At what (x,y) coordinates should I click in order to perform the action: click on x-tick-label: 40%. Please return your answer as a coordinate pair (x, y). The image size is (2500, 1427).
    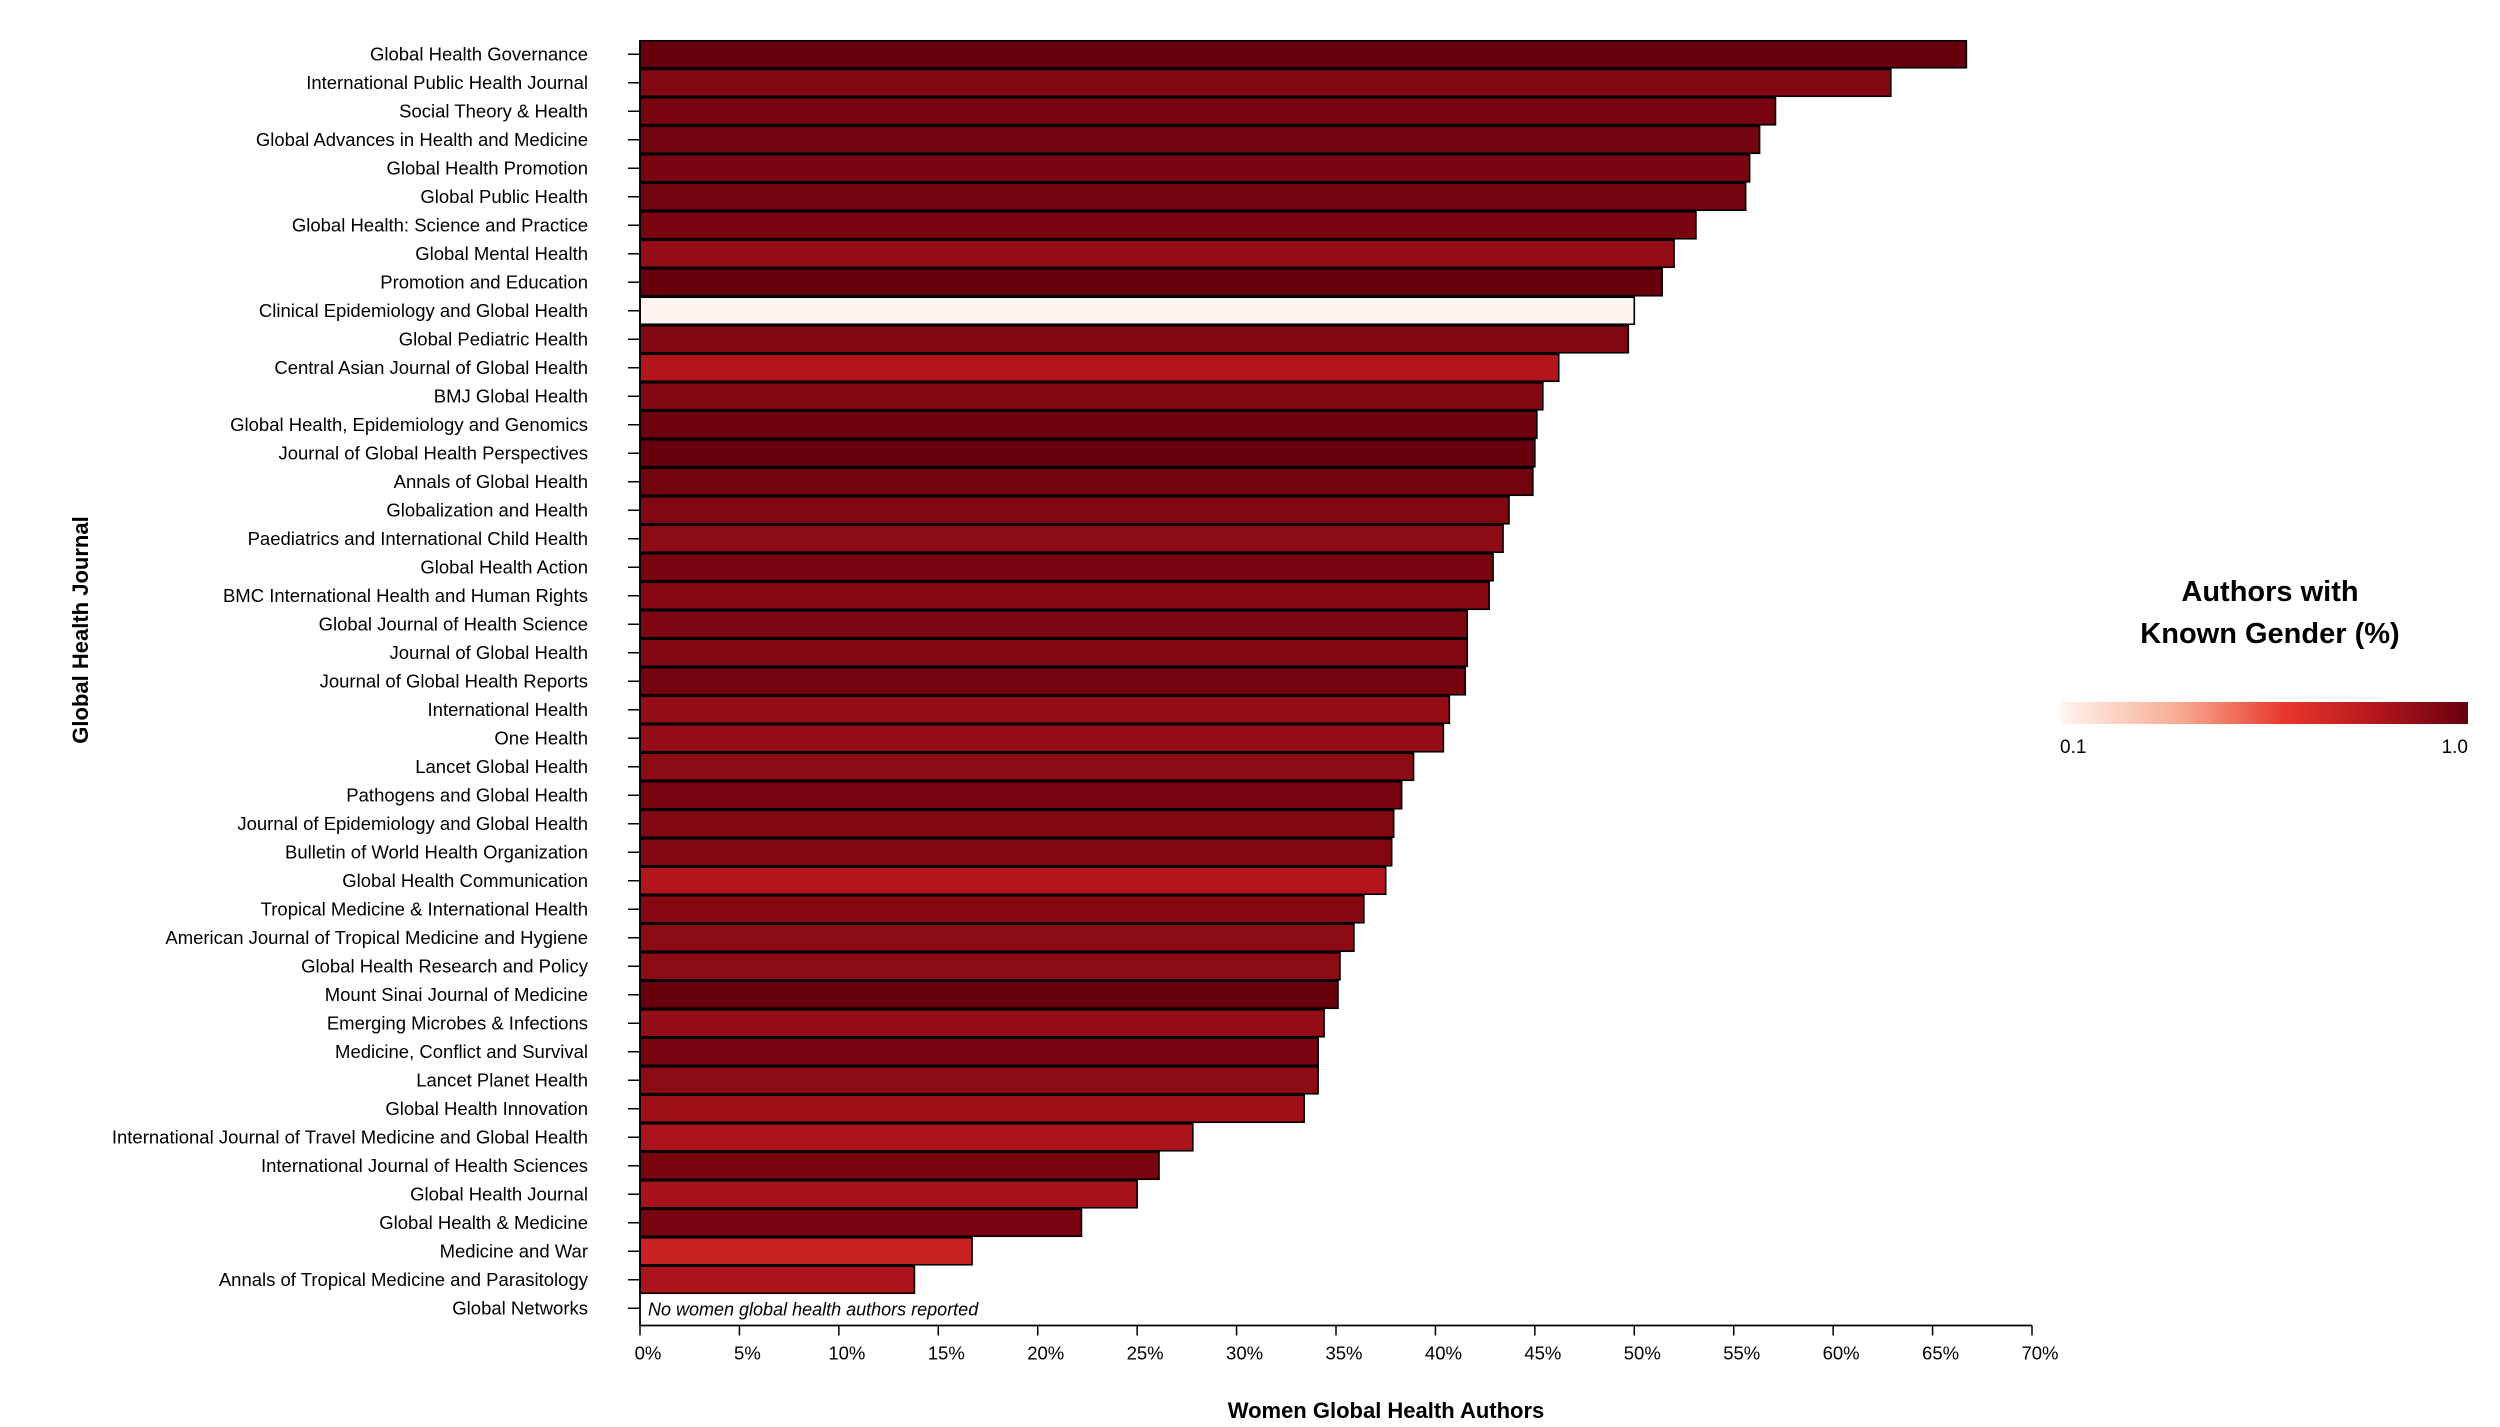
    Looking at the image, I should click on (1443, 1353).